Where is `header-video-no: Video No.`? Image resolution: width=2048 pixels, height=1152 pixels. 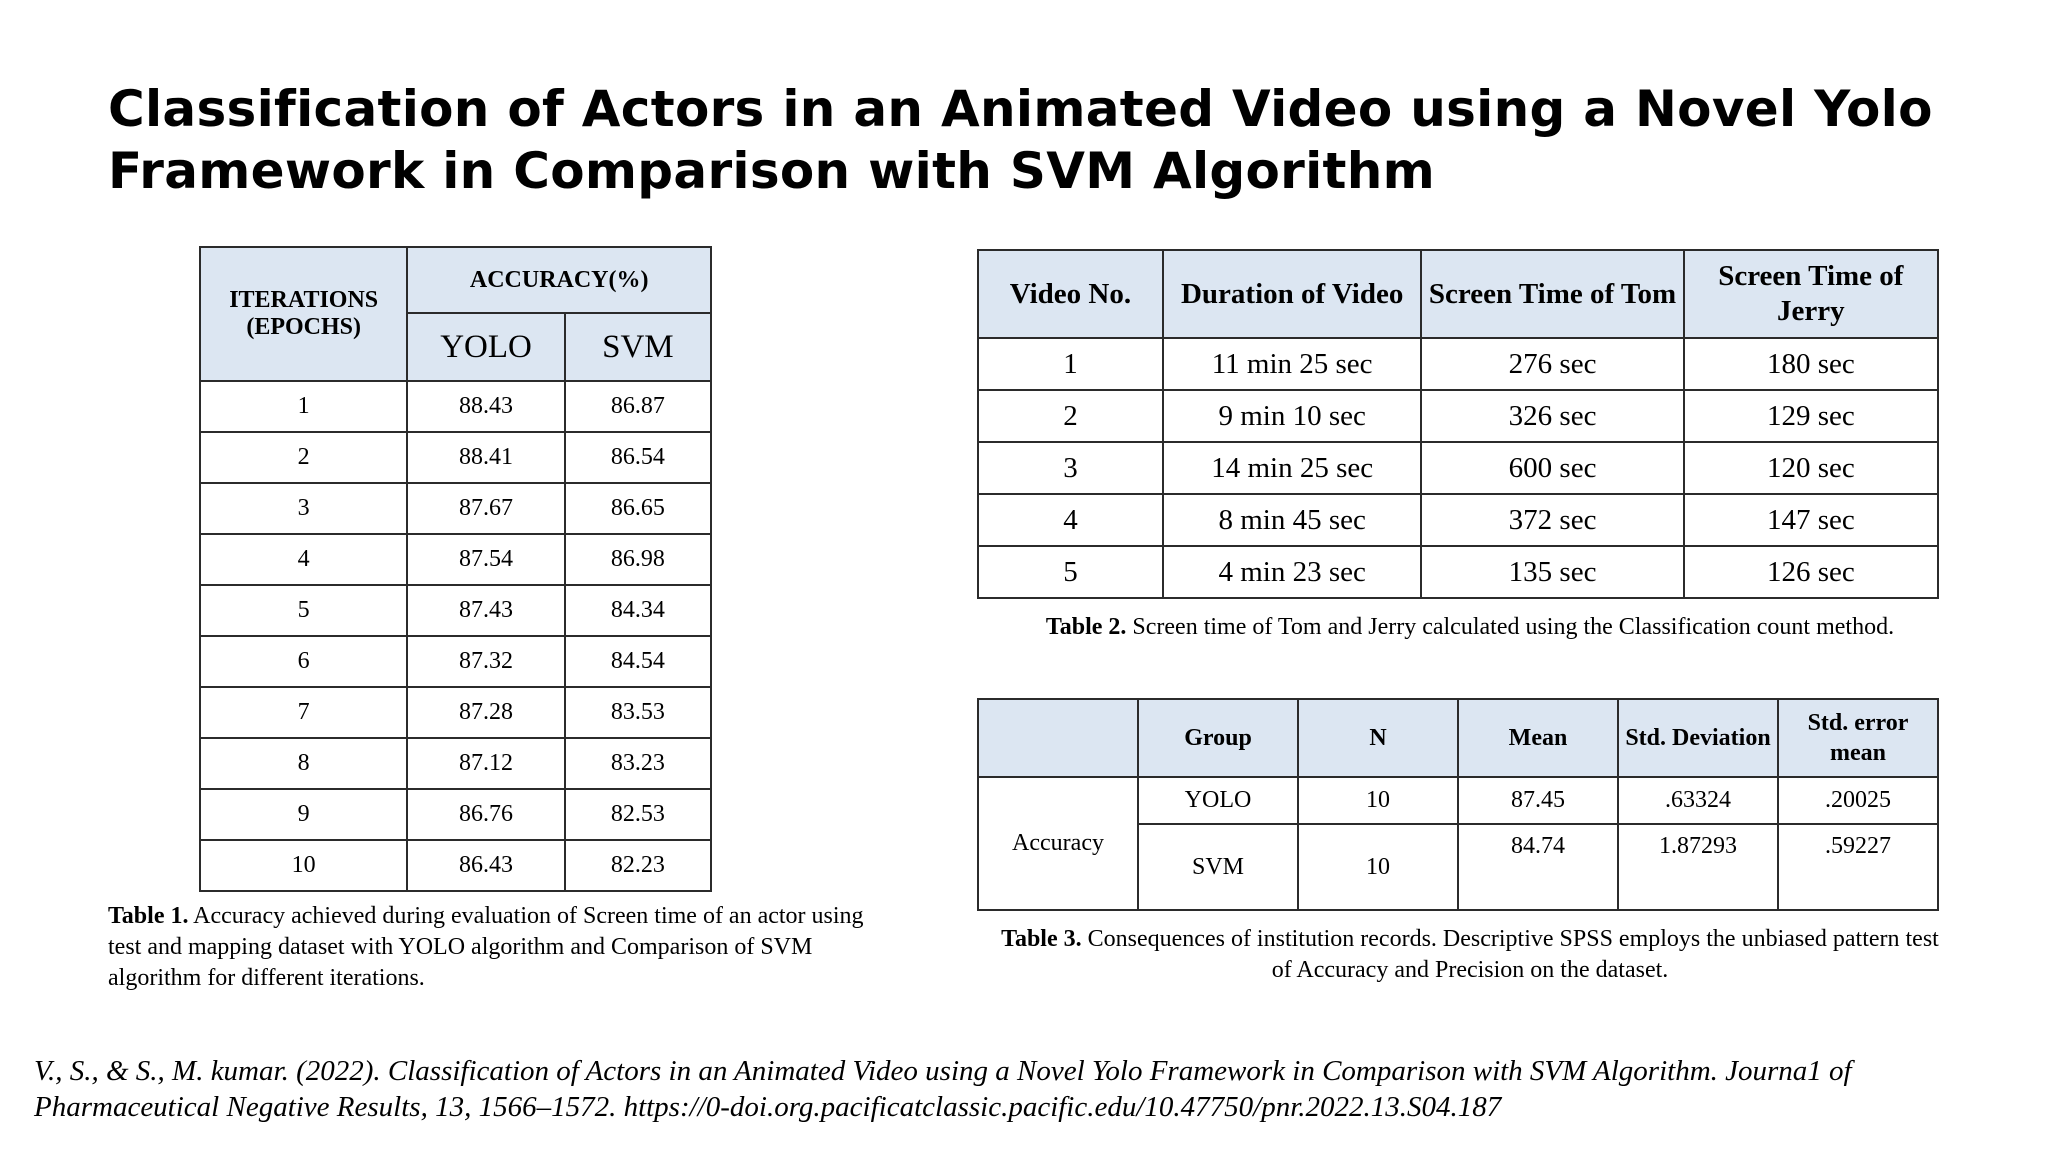
header-video-no: Video No. is located at coordinates (1070, 294).